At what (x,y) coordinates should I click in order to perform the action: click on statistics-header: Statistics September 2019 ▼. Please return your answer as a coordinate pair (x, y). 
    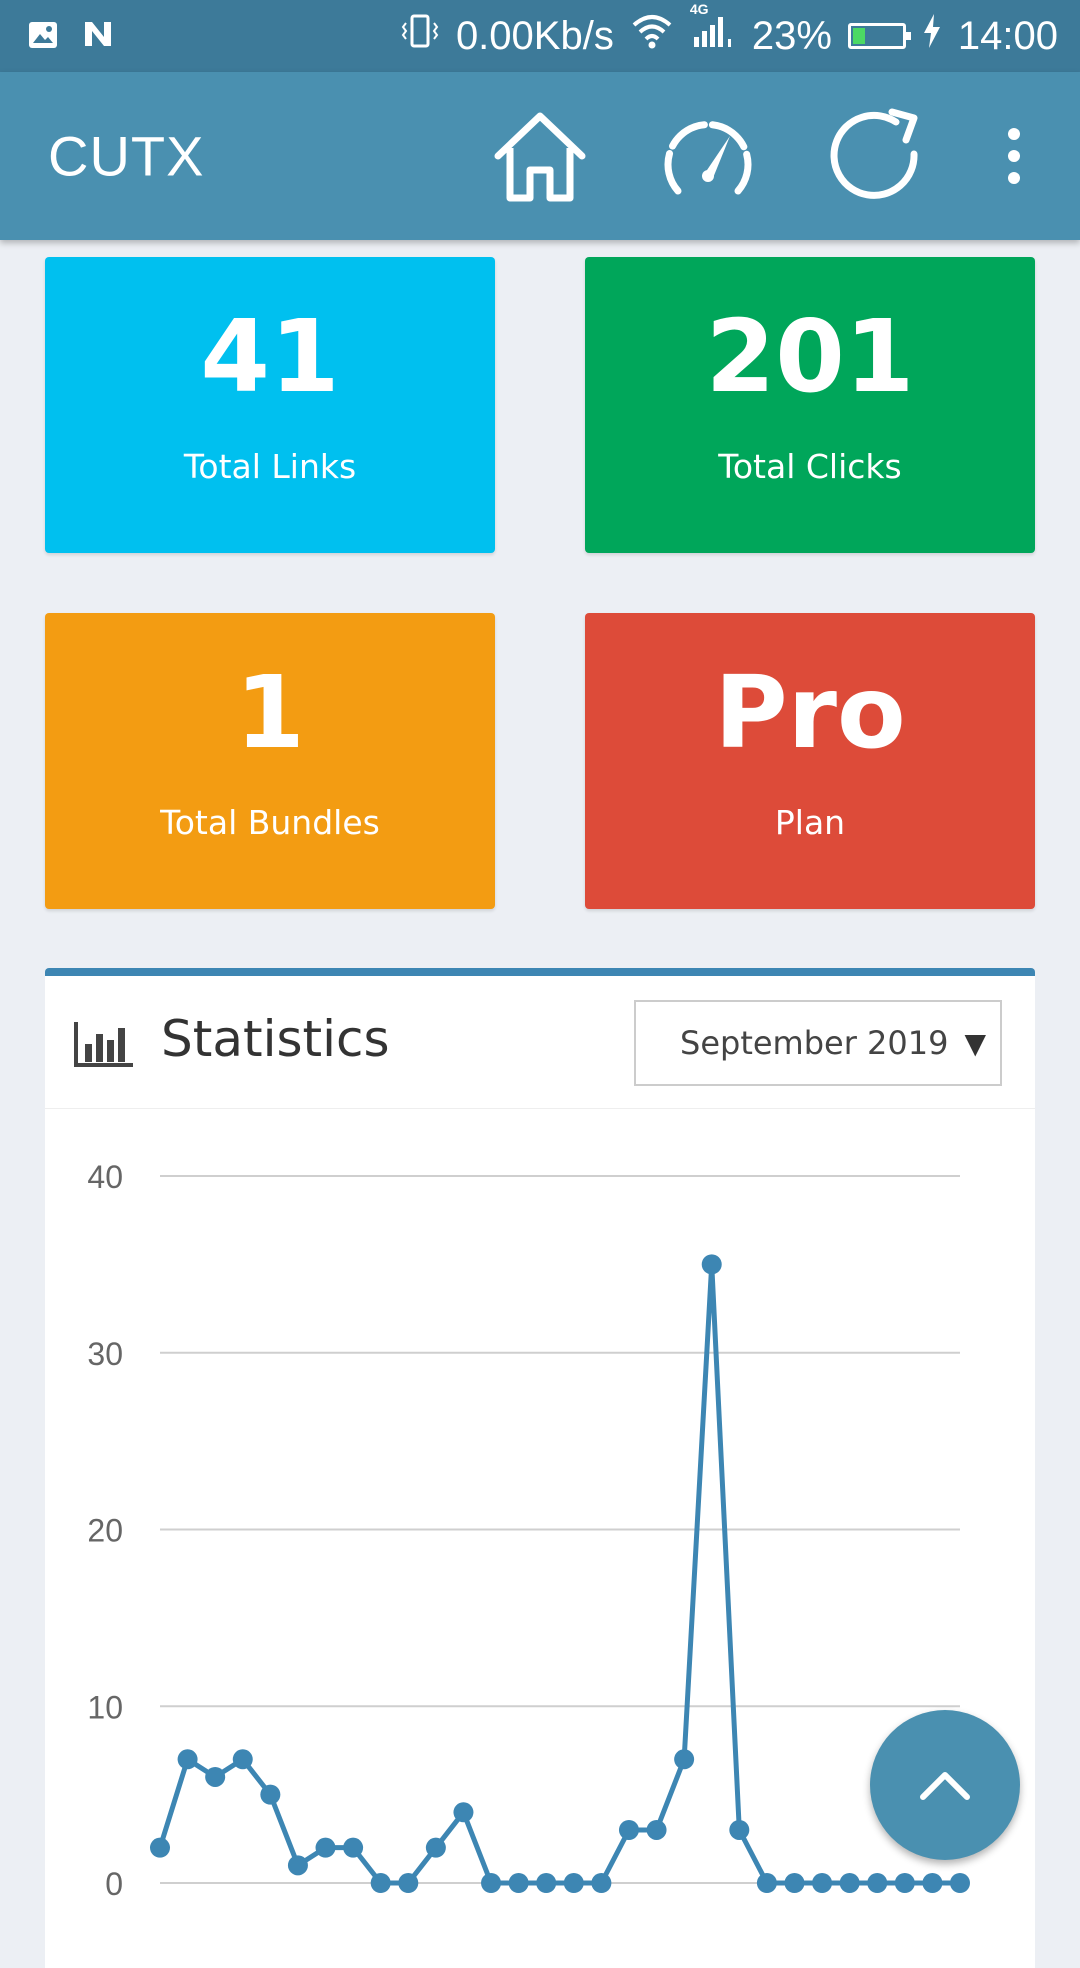
    Looking at the image, I should click on (540, 1042).